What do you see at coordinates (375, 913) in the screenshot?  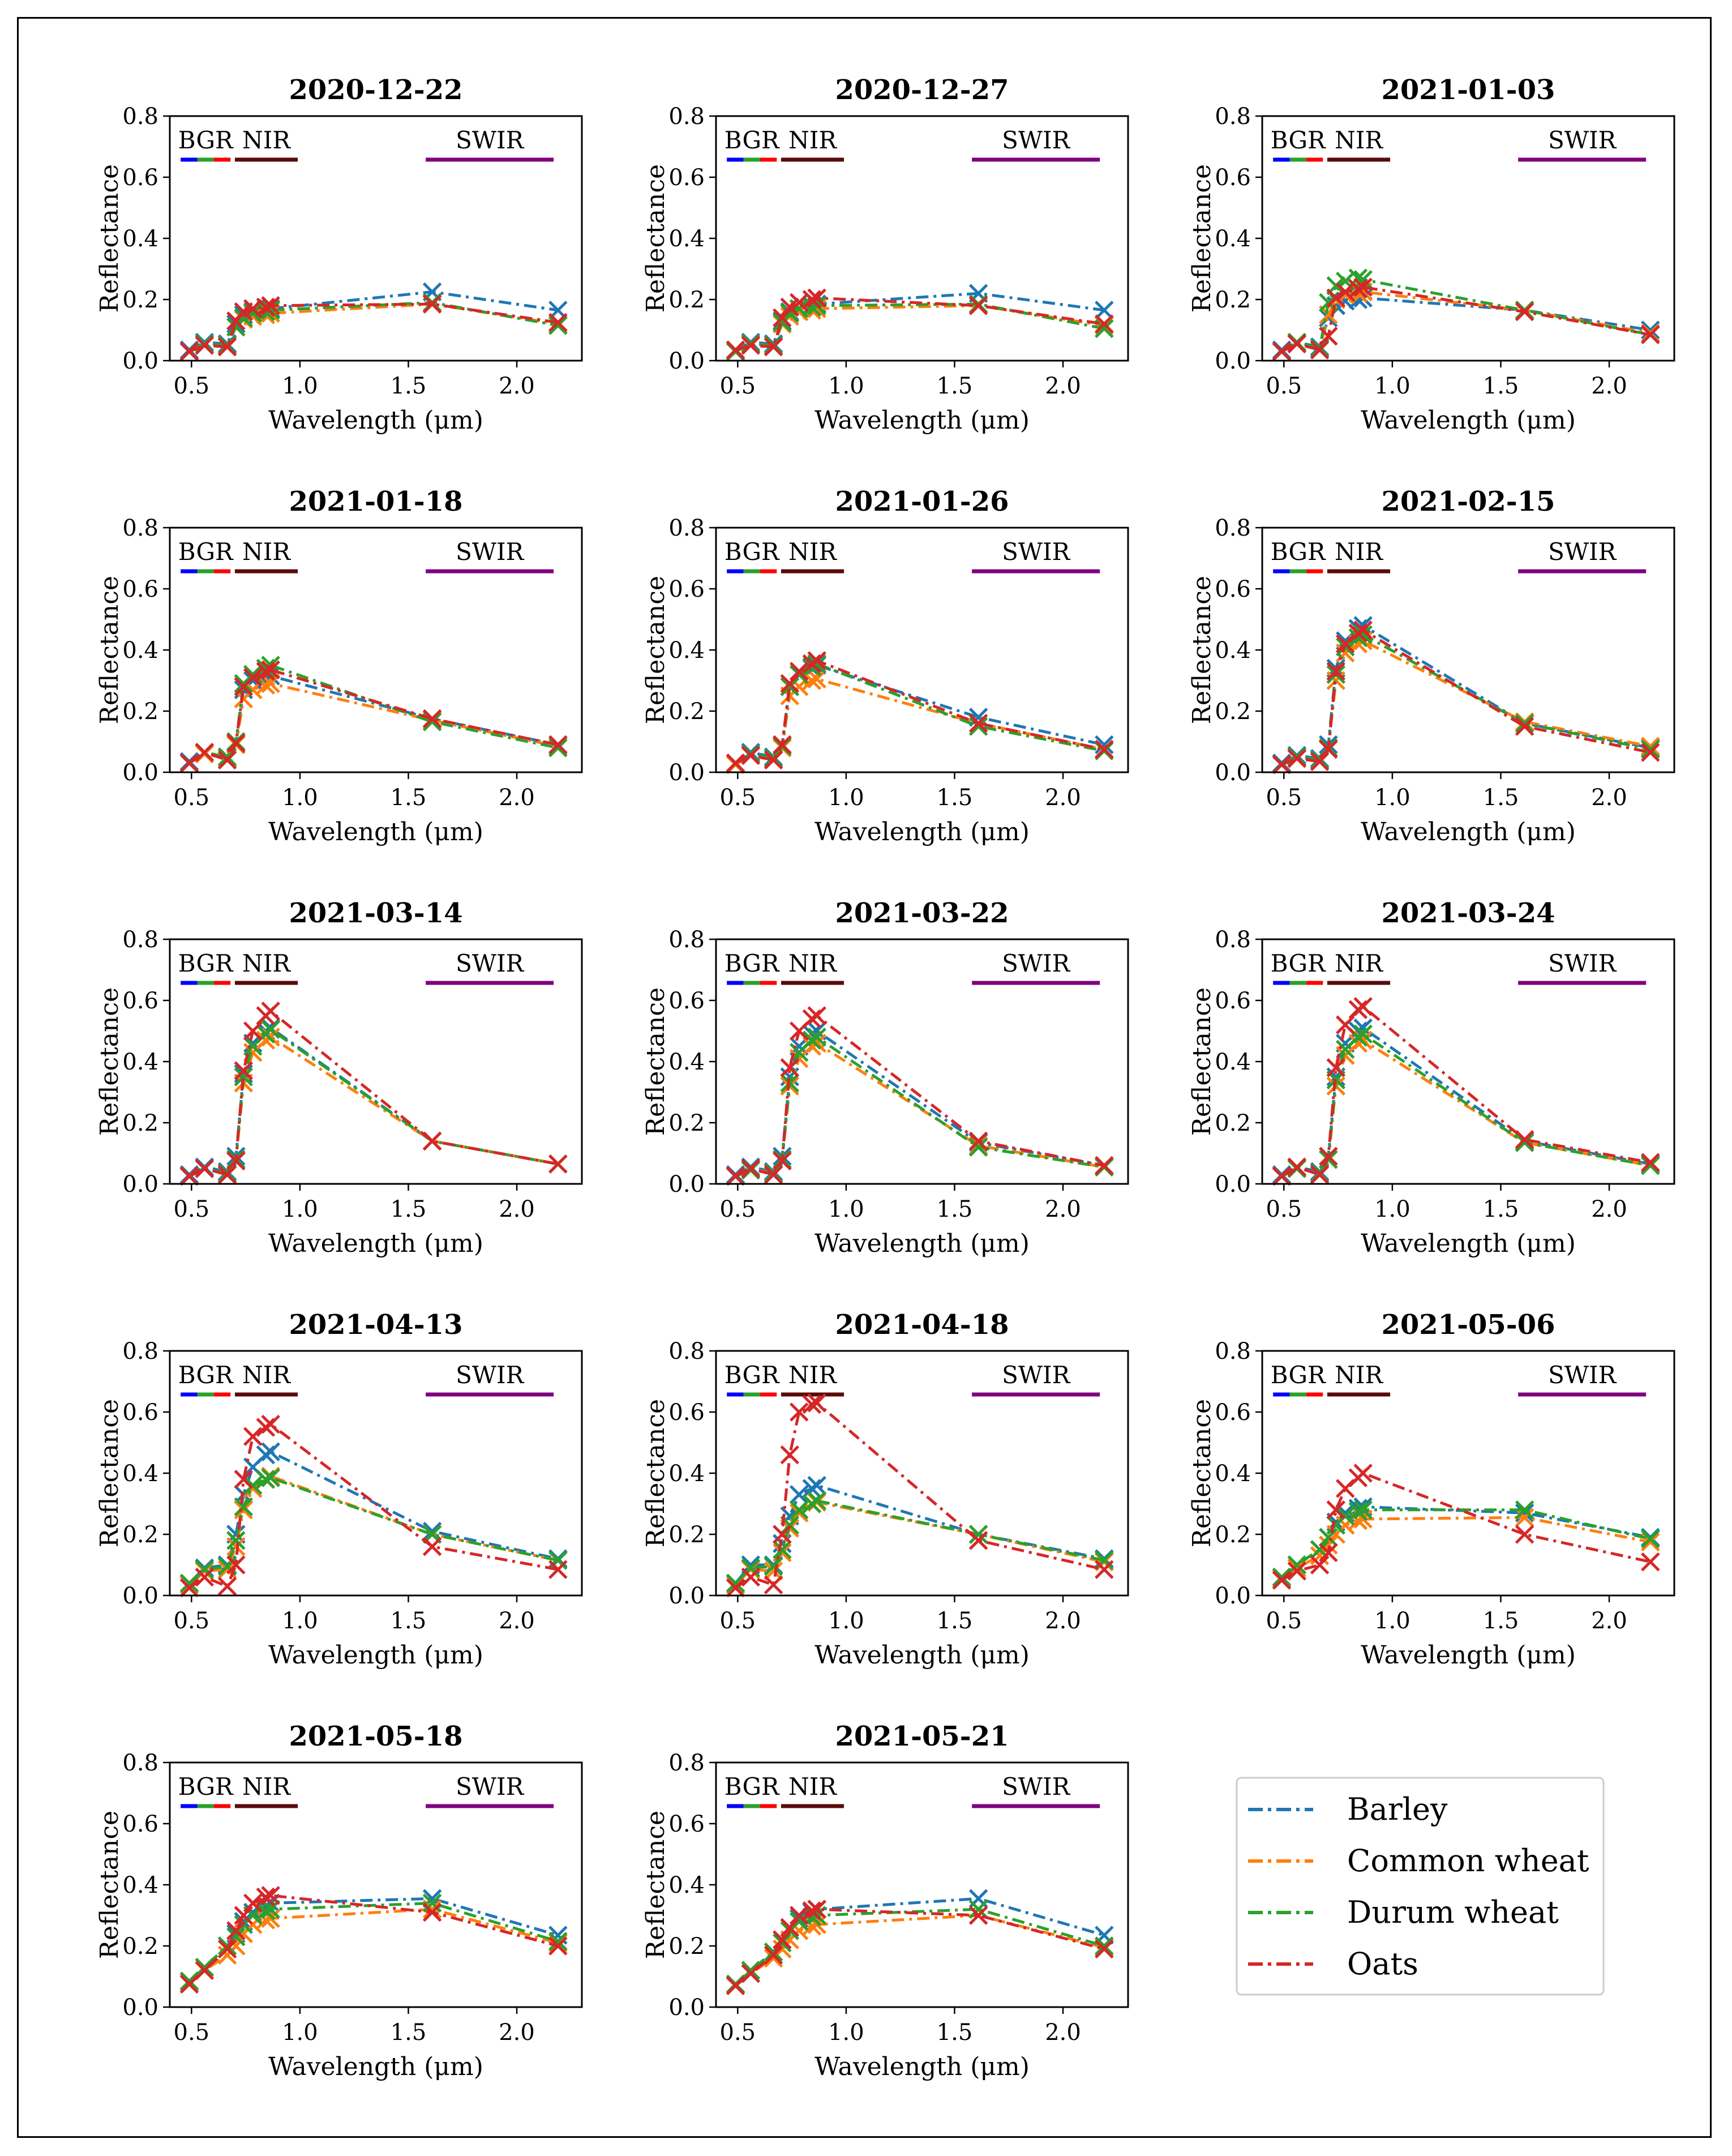 I see `subplot-title: 2021-03-14` at bounding box center [375, 913].